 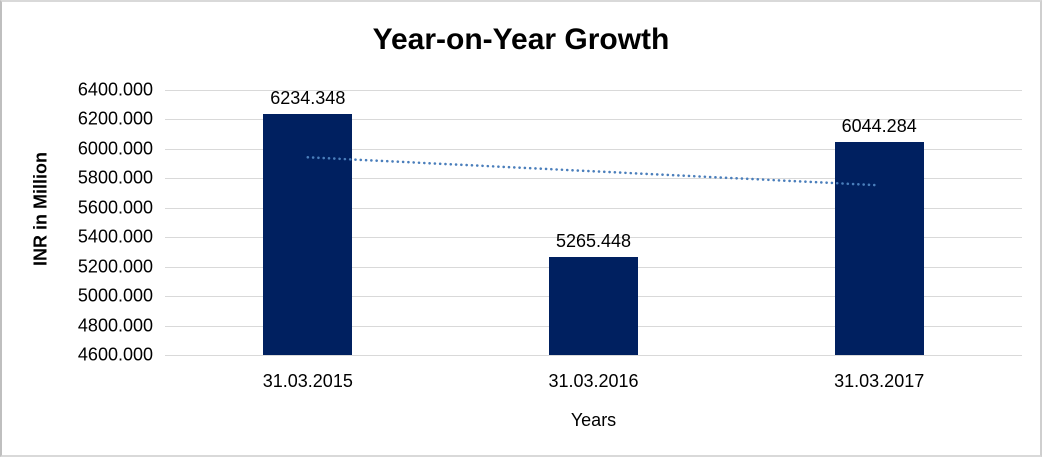 I want to click on y-tick-label: 6400.000, so click(x=115, y=89).